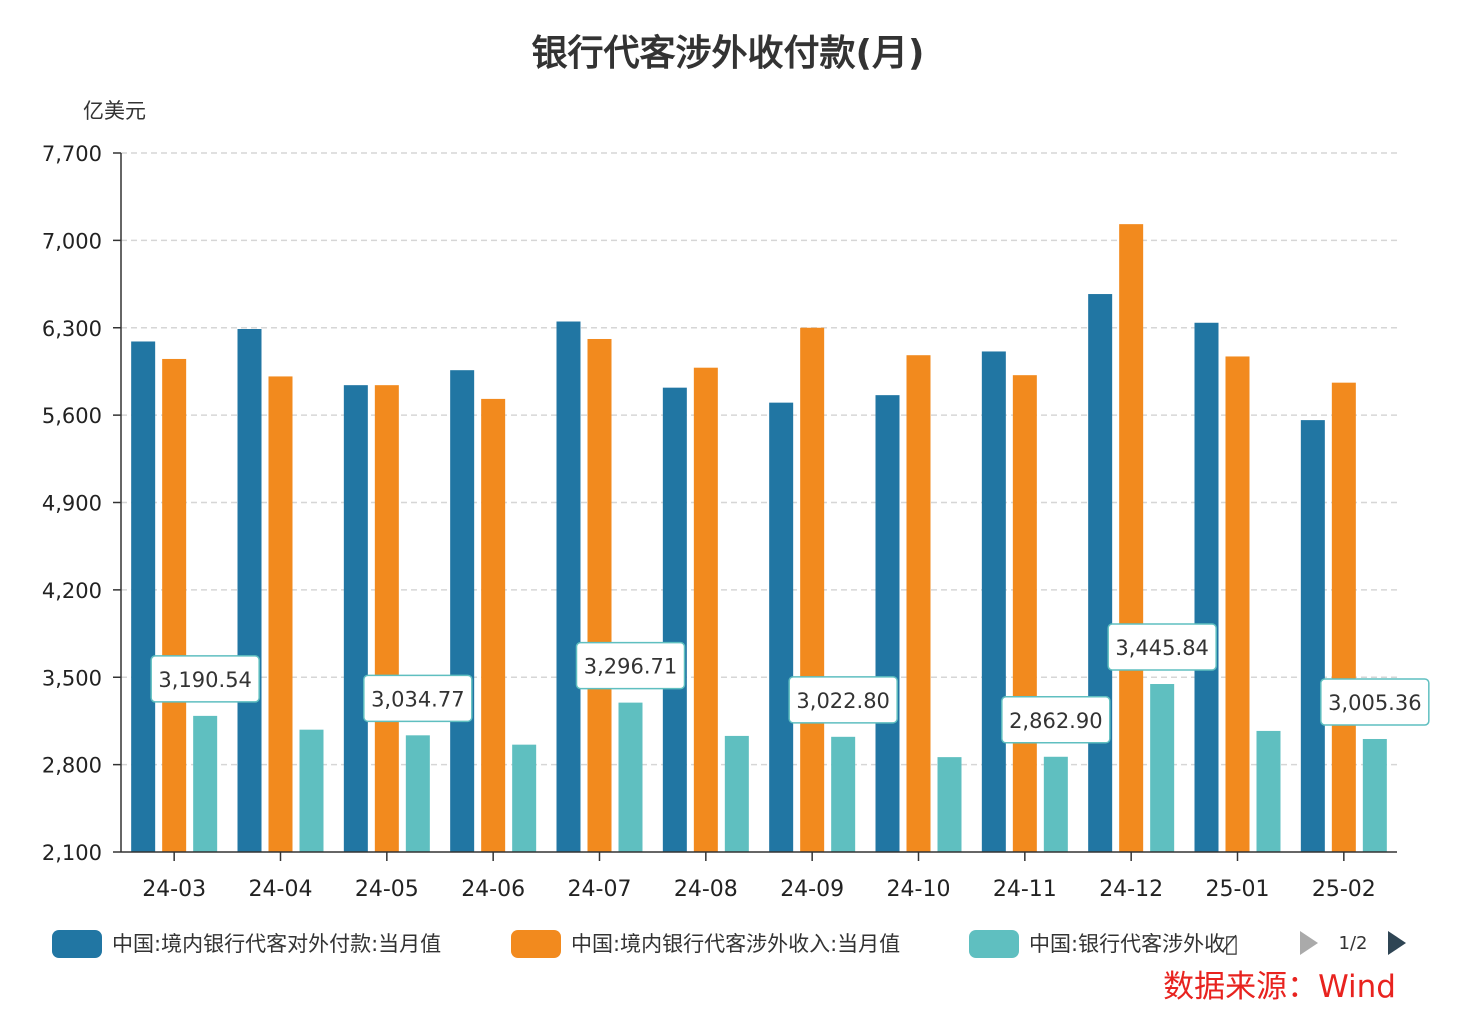 This screenshot has height=1031, width=1457. What do you see at coordinates (72, 416) in the screenshot?
I see `y-tick-label: 5,600` at bounding box center [72, 416].